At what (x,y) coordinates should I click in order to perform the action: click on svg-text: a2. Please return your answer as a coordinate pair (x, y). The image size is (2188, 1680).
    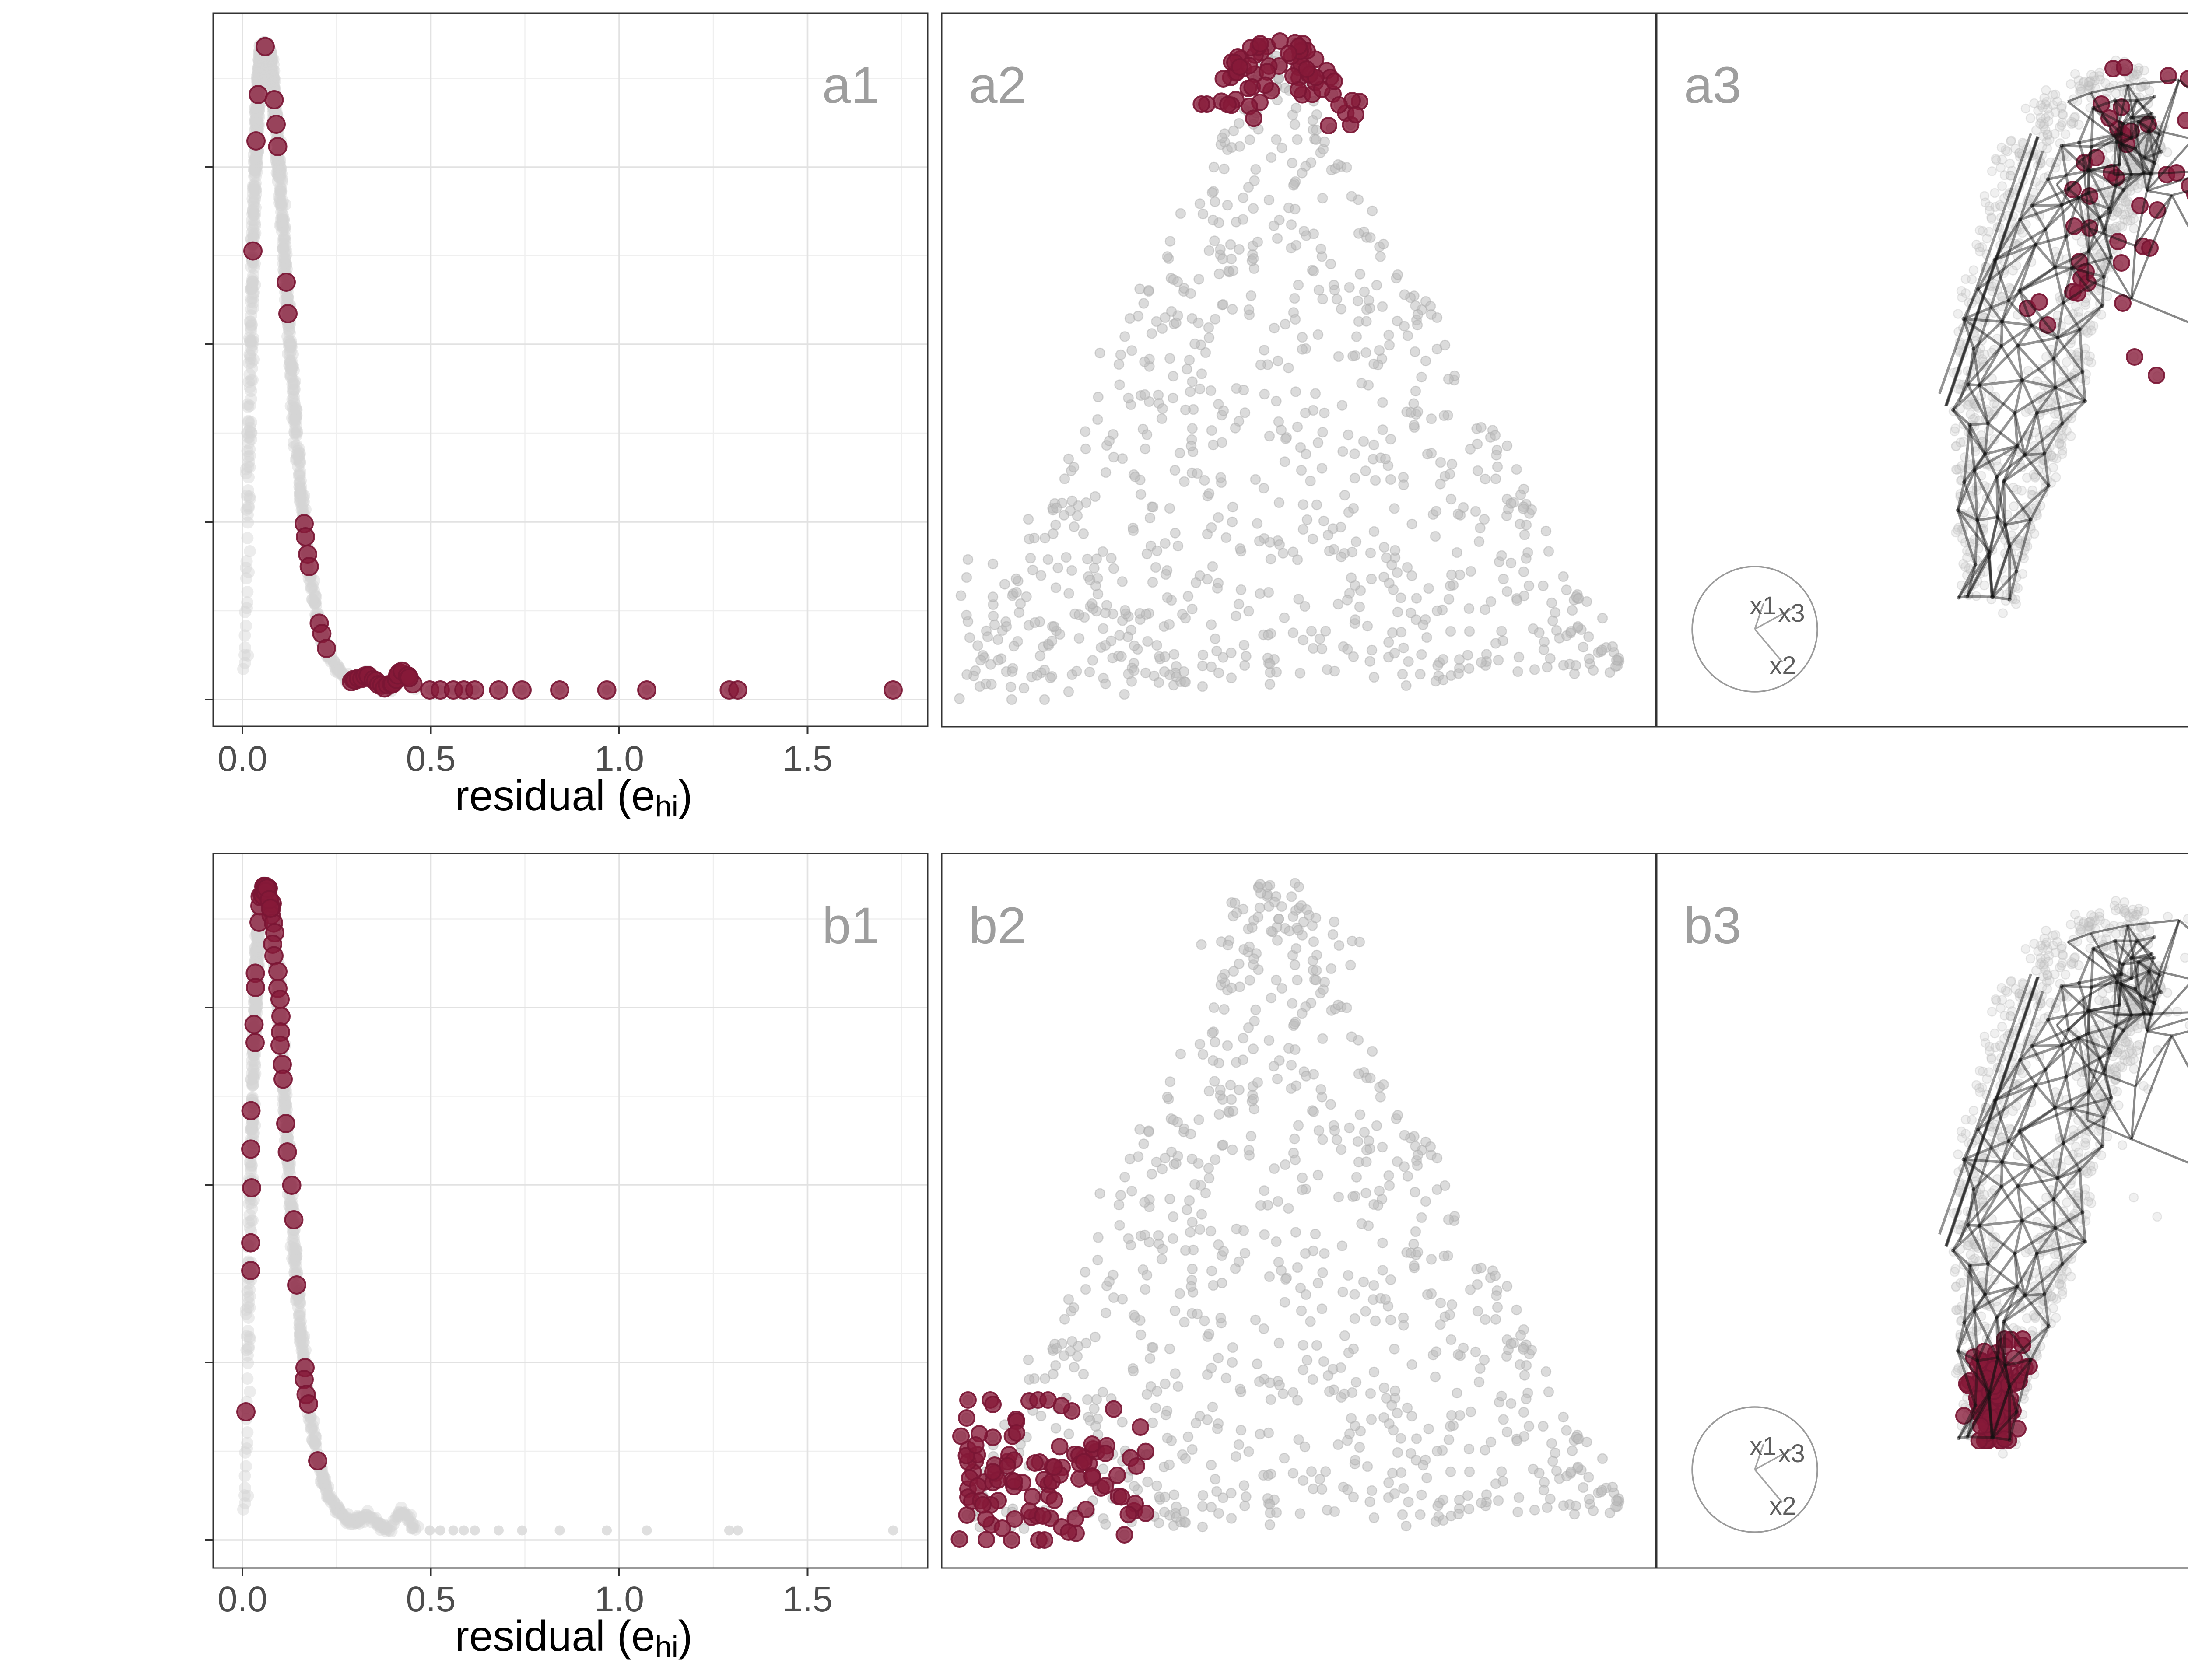
    Looking at the image, I should click on (997, 85).